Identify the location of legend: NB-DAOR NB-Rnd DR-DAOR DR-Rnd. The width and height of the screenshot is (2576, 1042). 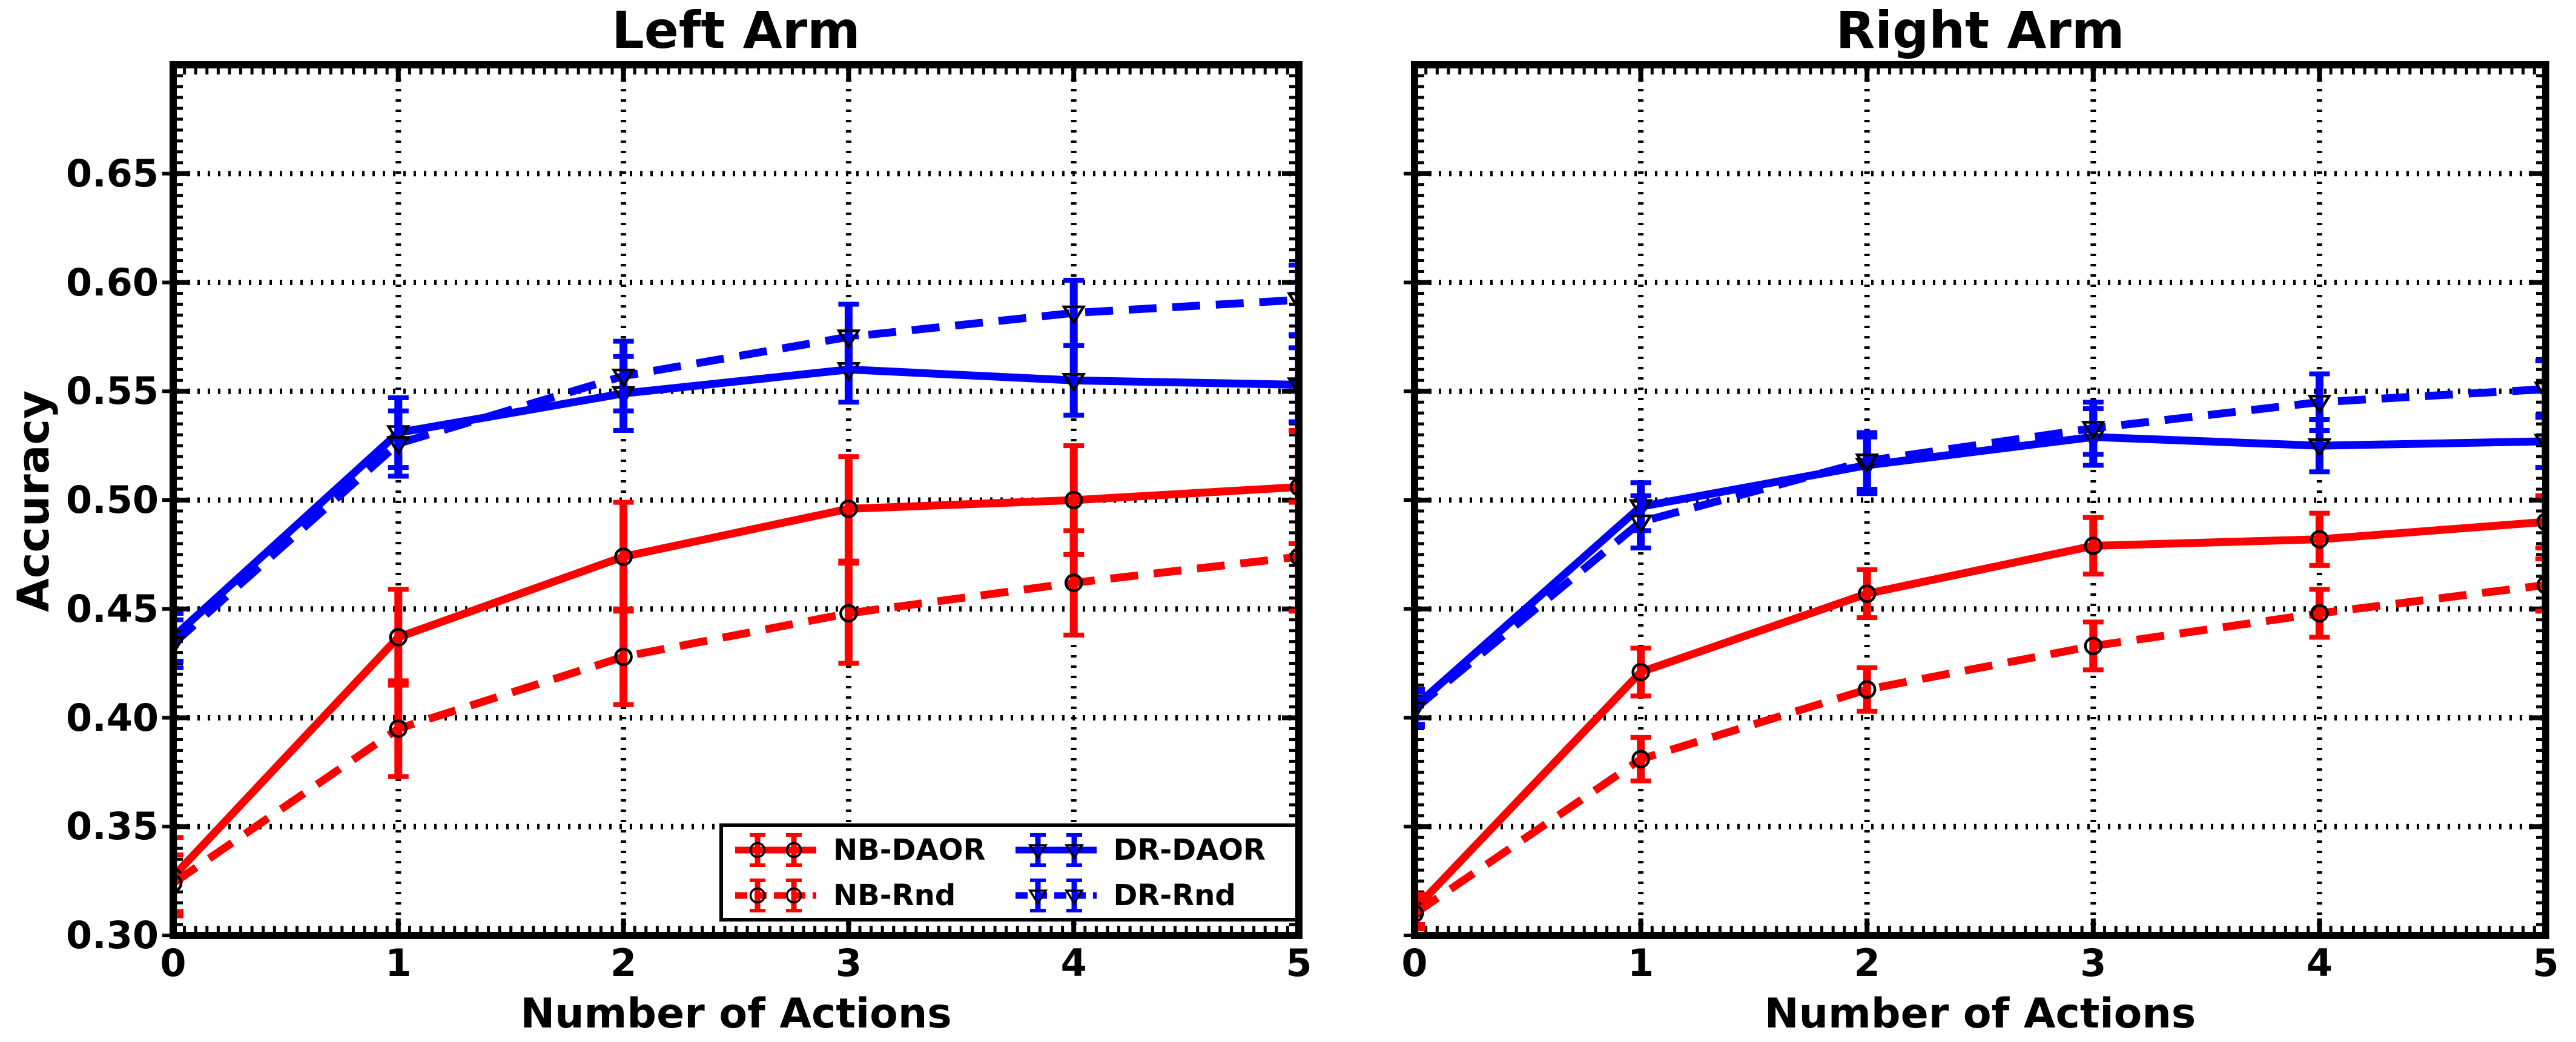
(1009, 872).